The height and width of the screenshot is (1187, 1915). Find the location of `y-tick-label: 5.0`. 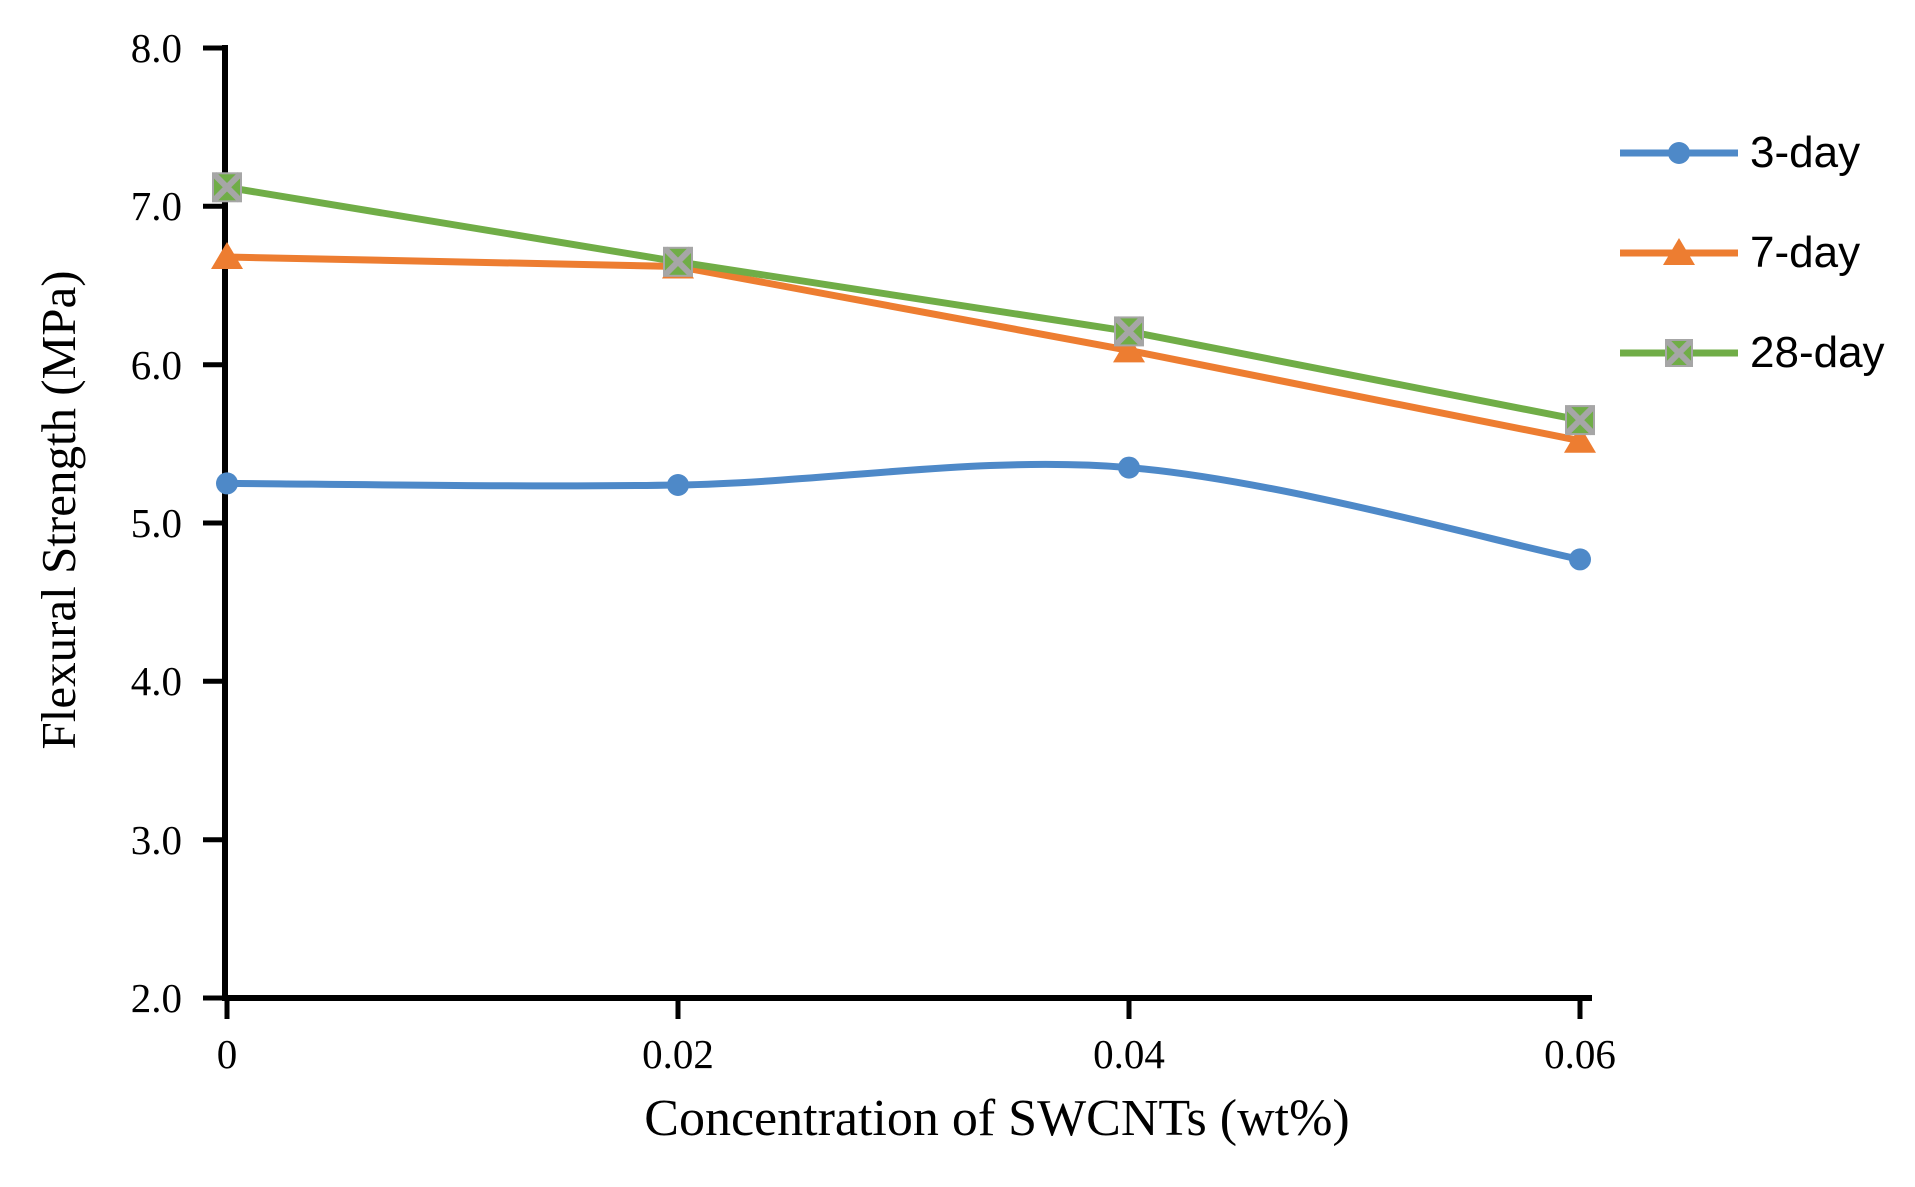

y-tick-label: 5.0 is located at coordinates (156, 523).